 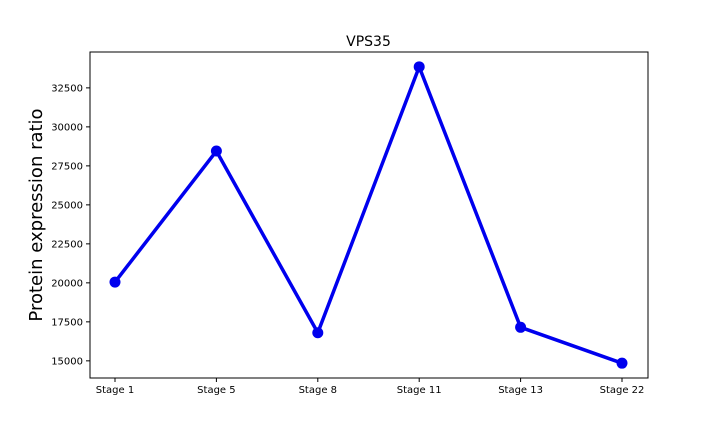 What do you see at coordinates (67, 361) in the screenshot?
I see `y-tick-label: 15000` at bounding box center [67, 361].